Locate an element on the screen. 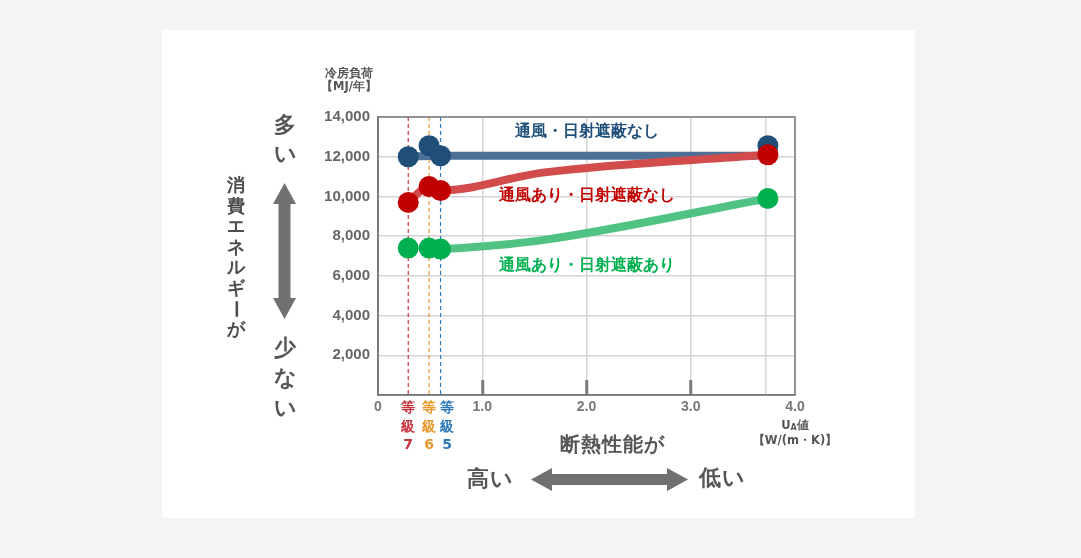 This screenshot has height=558, width=1081. y-tick-label: 14,000 is located at coordinates (347, 116).